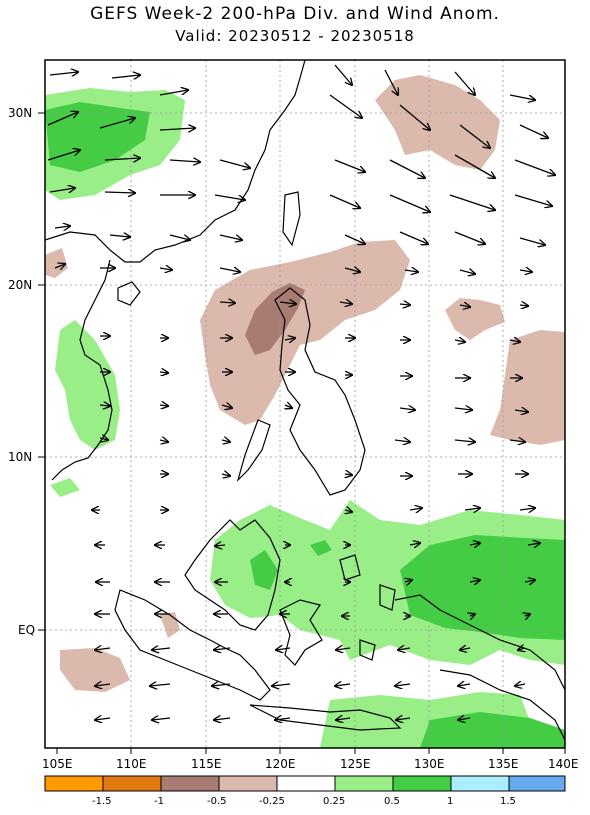 The width and height of the screenshot is (590, 815). What do you see at coordinates (26, 630) in the screenshot?
I see `lat-label-eq: EQ` at bounding box center [26, 630].